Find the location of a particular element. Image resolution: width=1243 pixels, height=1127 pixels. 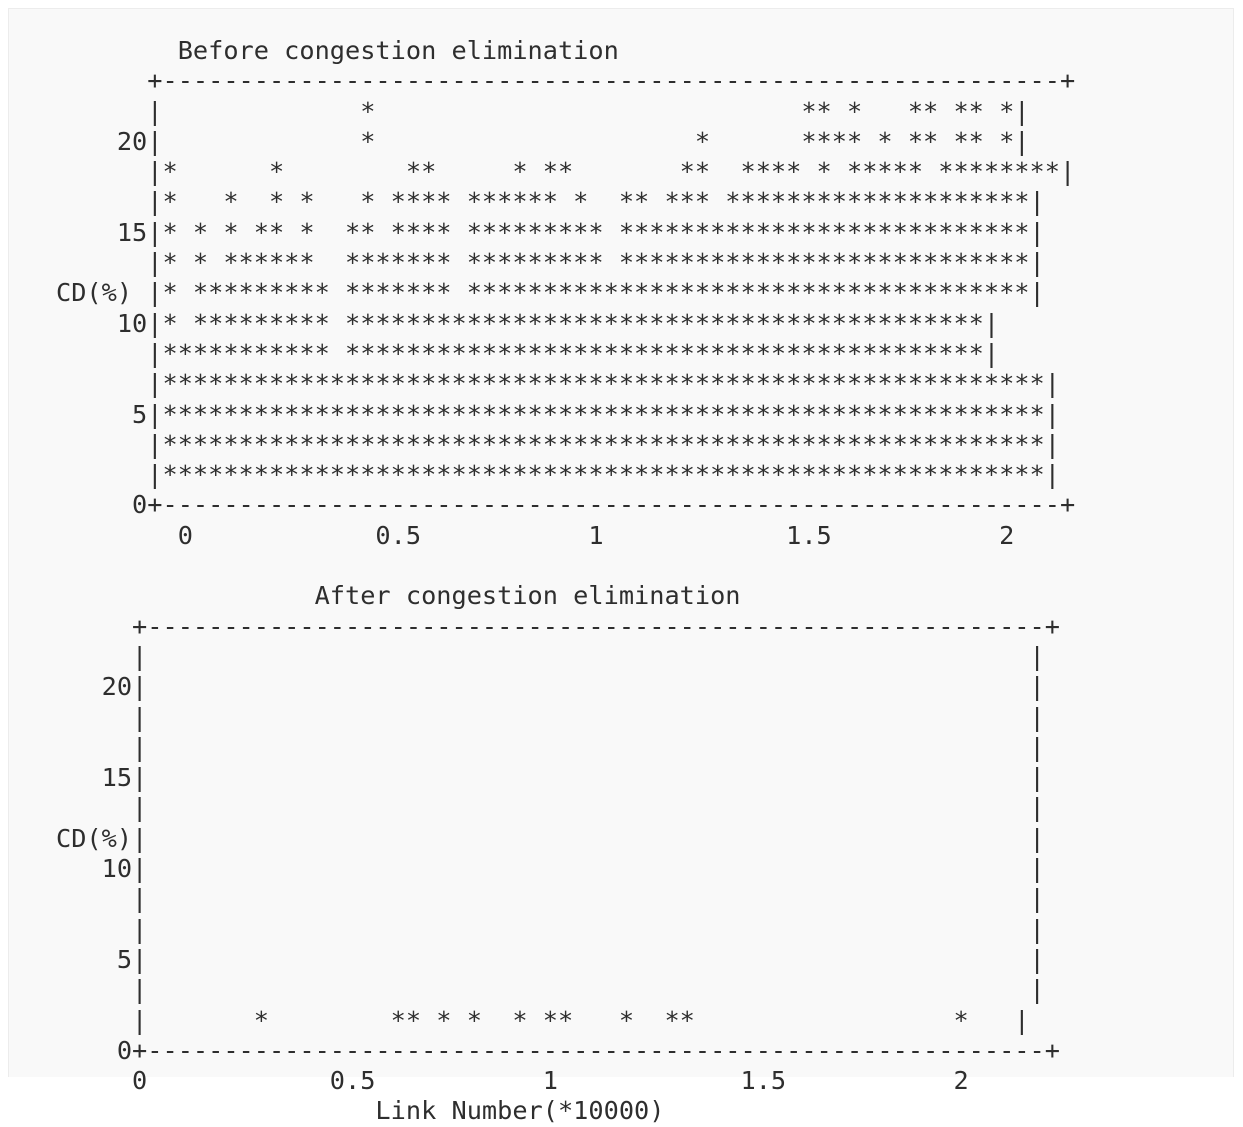

after-chart-line: After congestion elimination is located at coordinates (398, 596).